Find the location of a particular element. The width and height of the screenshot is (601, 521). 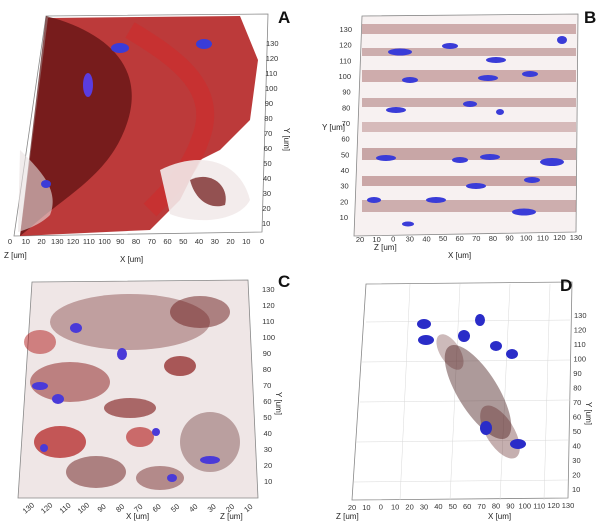

panel-d-y-axis-label: Y [um] is located at coordinates (588, 413).